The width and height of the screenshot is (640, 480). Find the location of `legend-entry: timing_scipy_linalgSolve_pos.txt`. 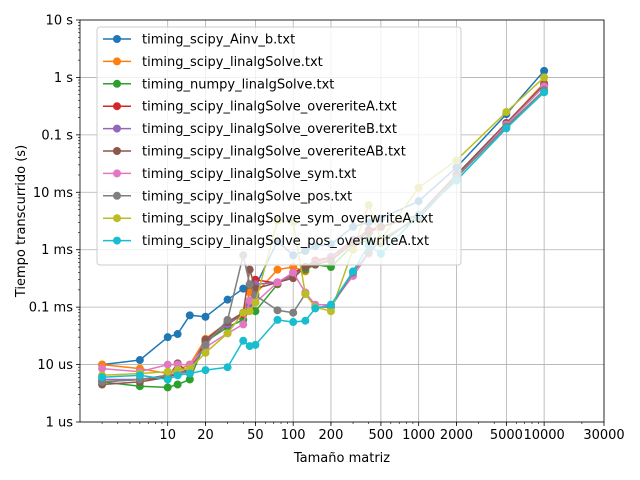

legend-entry: timing_scipy_linalgSolve_pos.txt is located at coordinates (227, 196).